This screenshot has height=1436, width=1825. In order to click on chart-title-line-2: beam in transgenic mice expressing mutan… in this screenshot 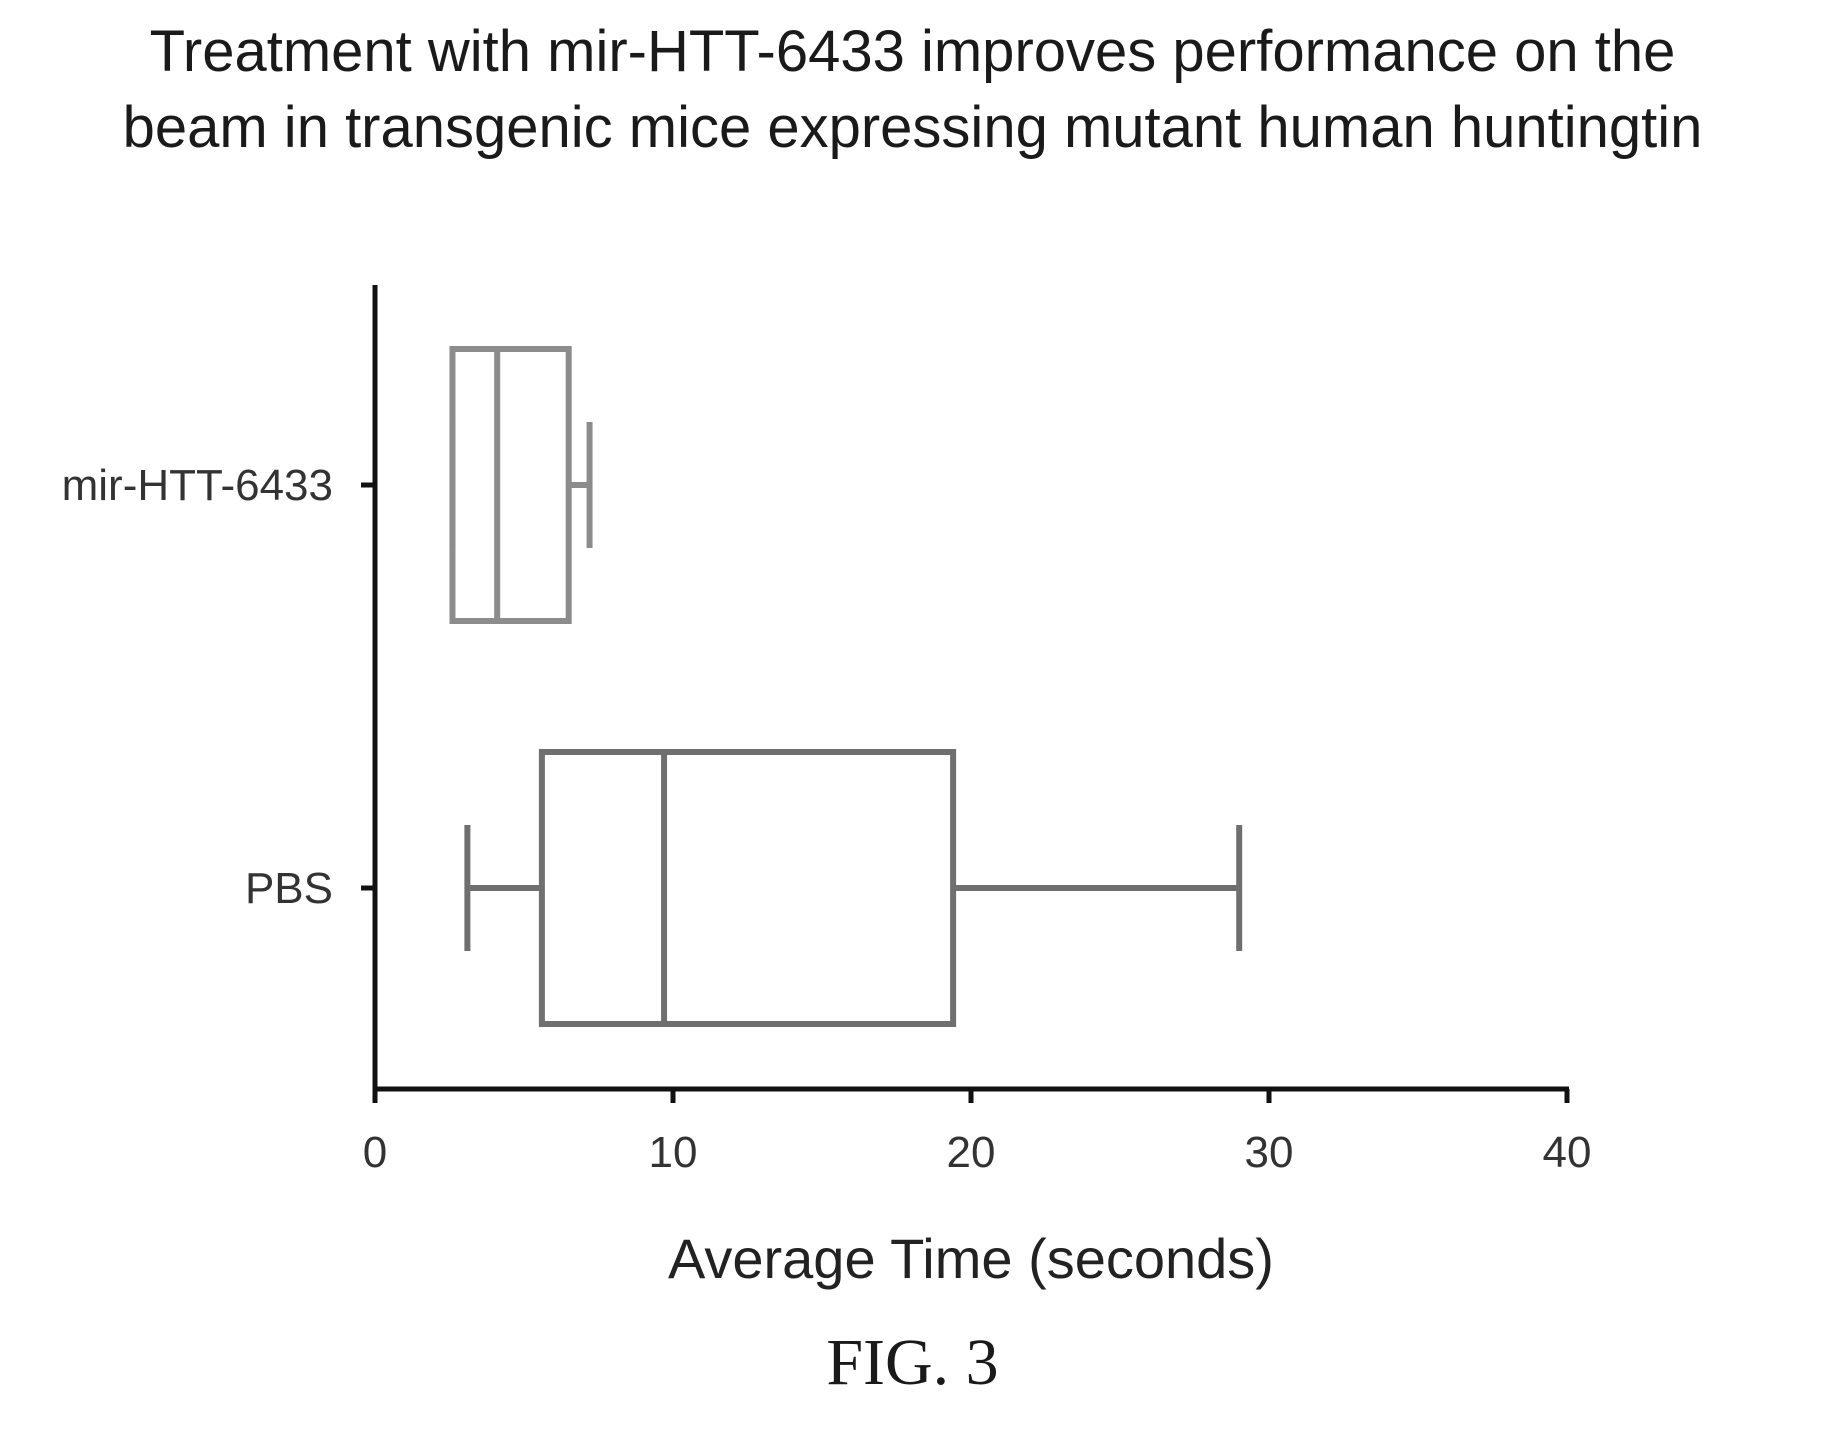, I will do `click(912, 127)`.